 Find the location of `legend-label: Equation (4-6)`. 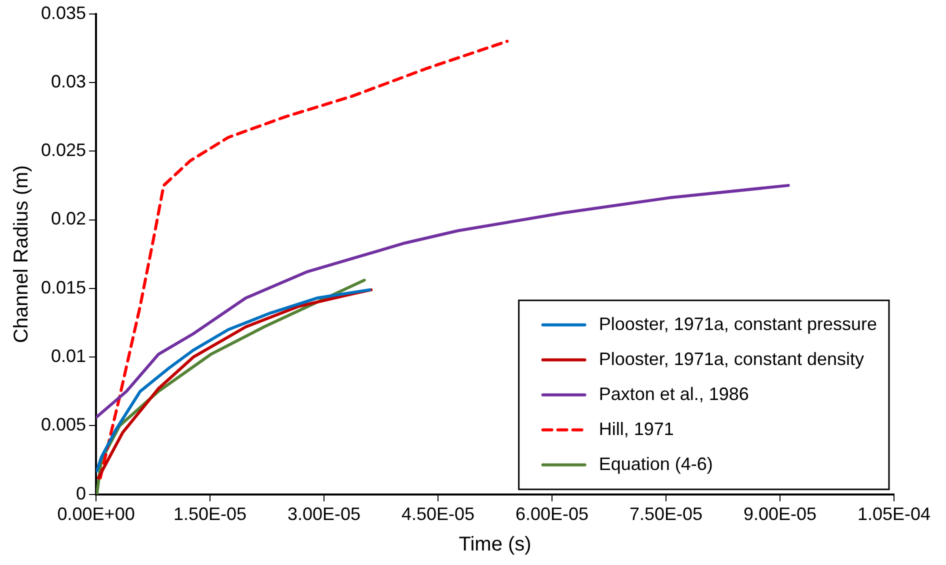

legend-label: Equation (4-6) is located at coordinates (655, 464).